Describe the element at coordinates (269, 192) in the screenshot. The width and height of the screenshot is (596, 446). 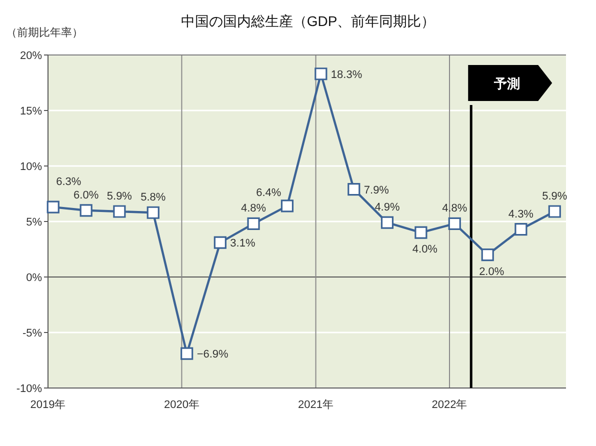
I see `data-label: 6.4%` at that location.